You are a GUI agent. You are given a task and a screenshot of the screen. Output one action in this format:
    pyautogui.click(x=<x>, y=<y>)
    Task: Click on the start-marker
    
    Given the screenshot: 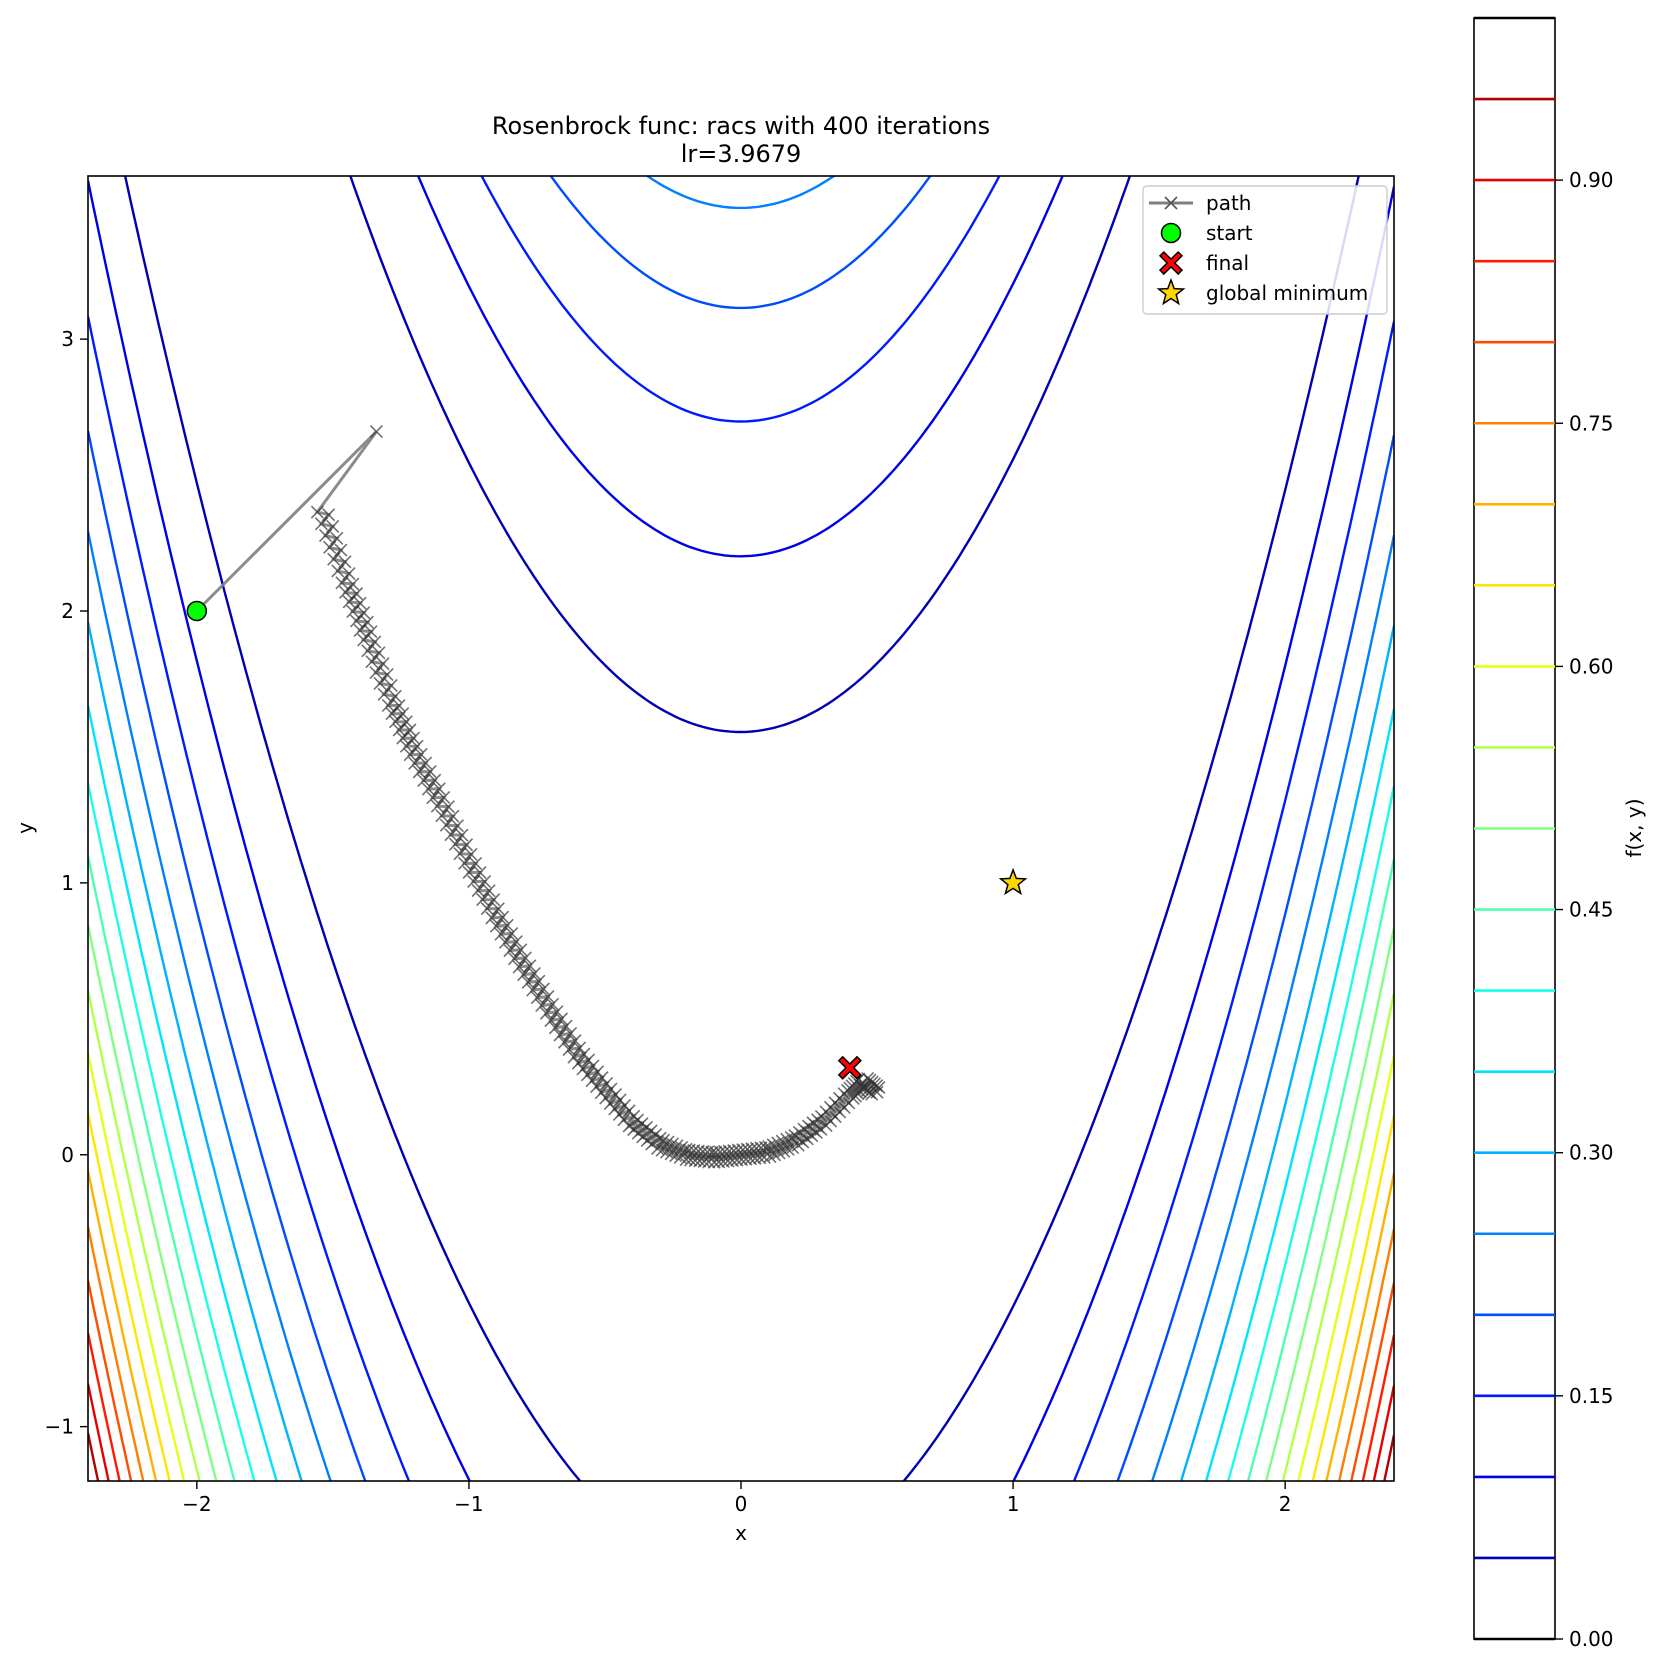 What is the action you would take?
    pyautogui.click(x=197, y=611)
    